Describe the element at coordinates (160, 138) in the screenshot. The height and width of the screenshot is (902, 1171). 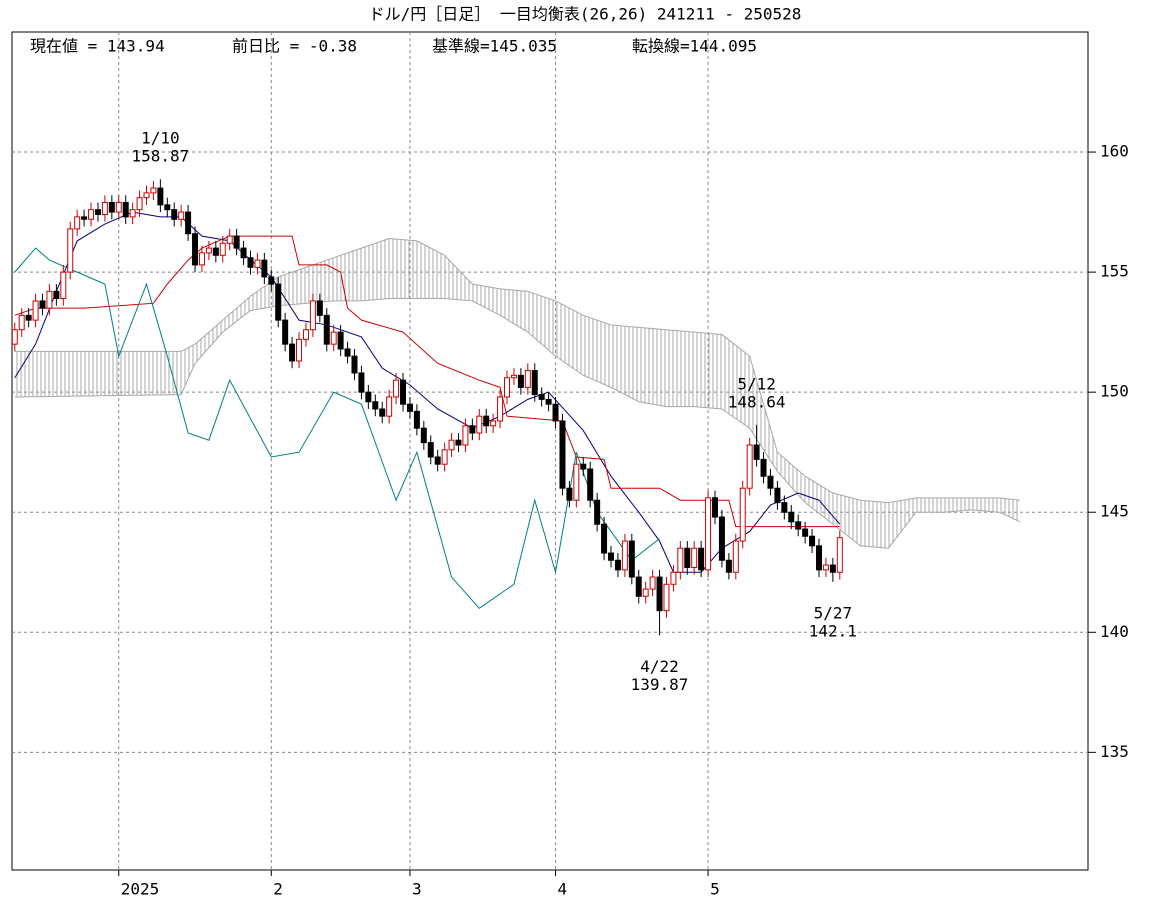
I see `annotation-date: 1/10` at that location.